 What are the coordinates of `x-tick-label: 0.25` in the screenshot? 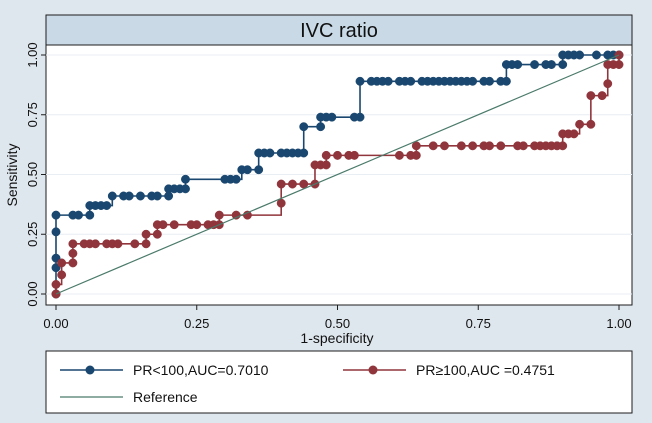 It's located at (196, 323).